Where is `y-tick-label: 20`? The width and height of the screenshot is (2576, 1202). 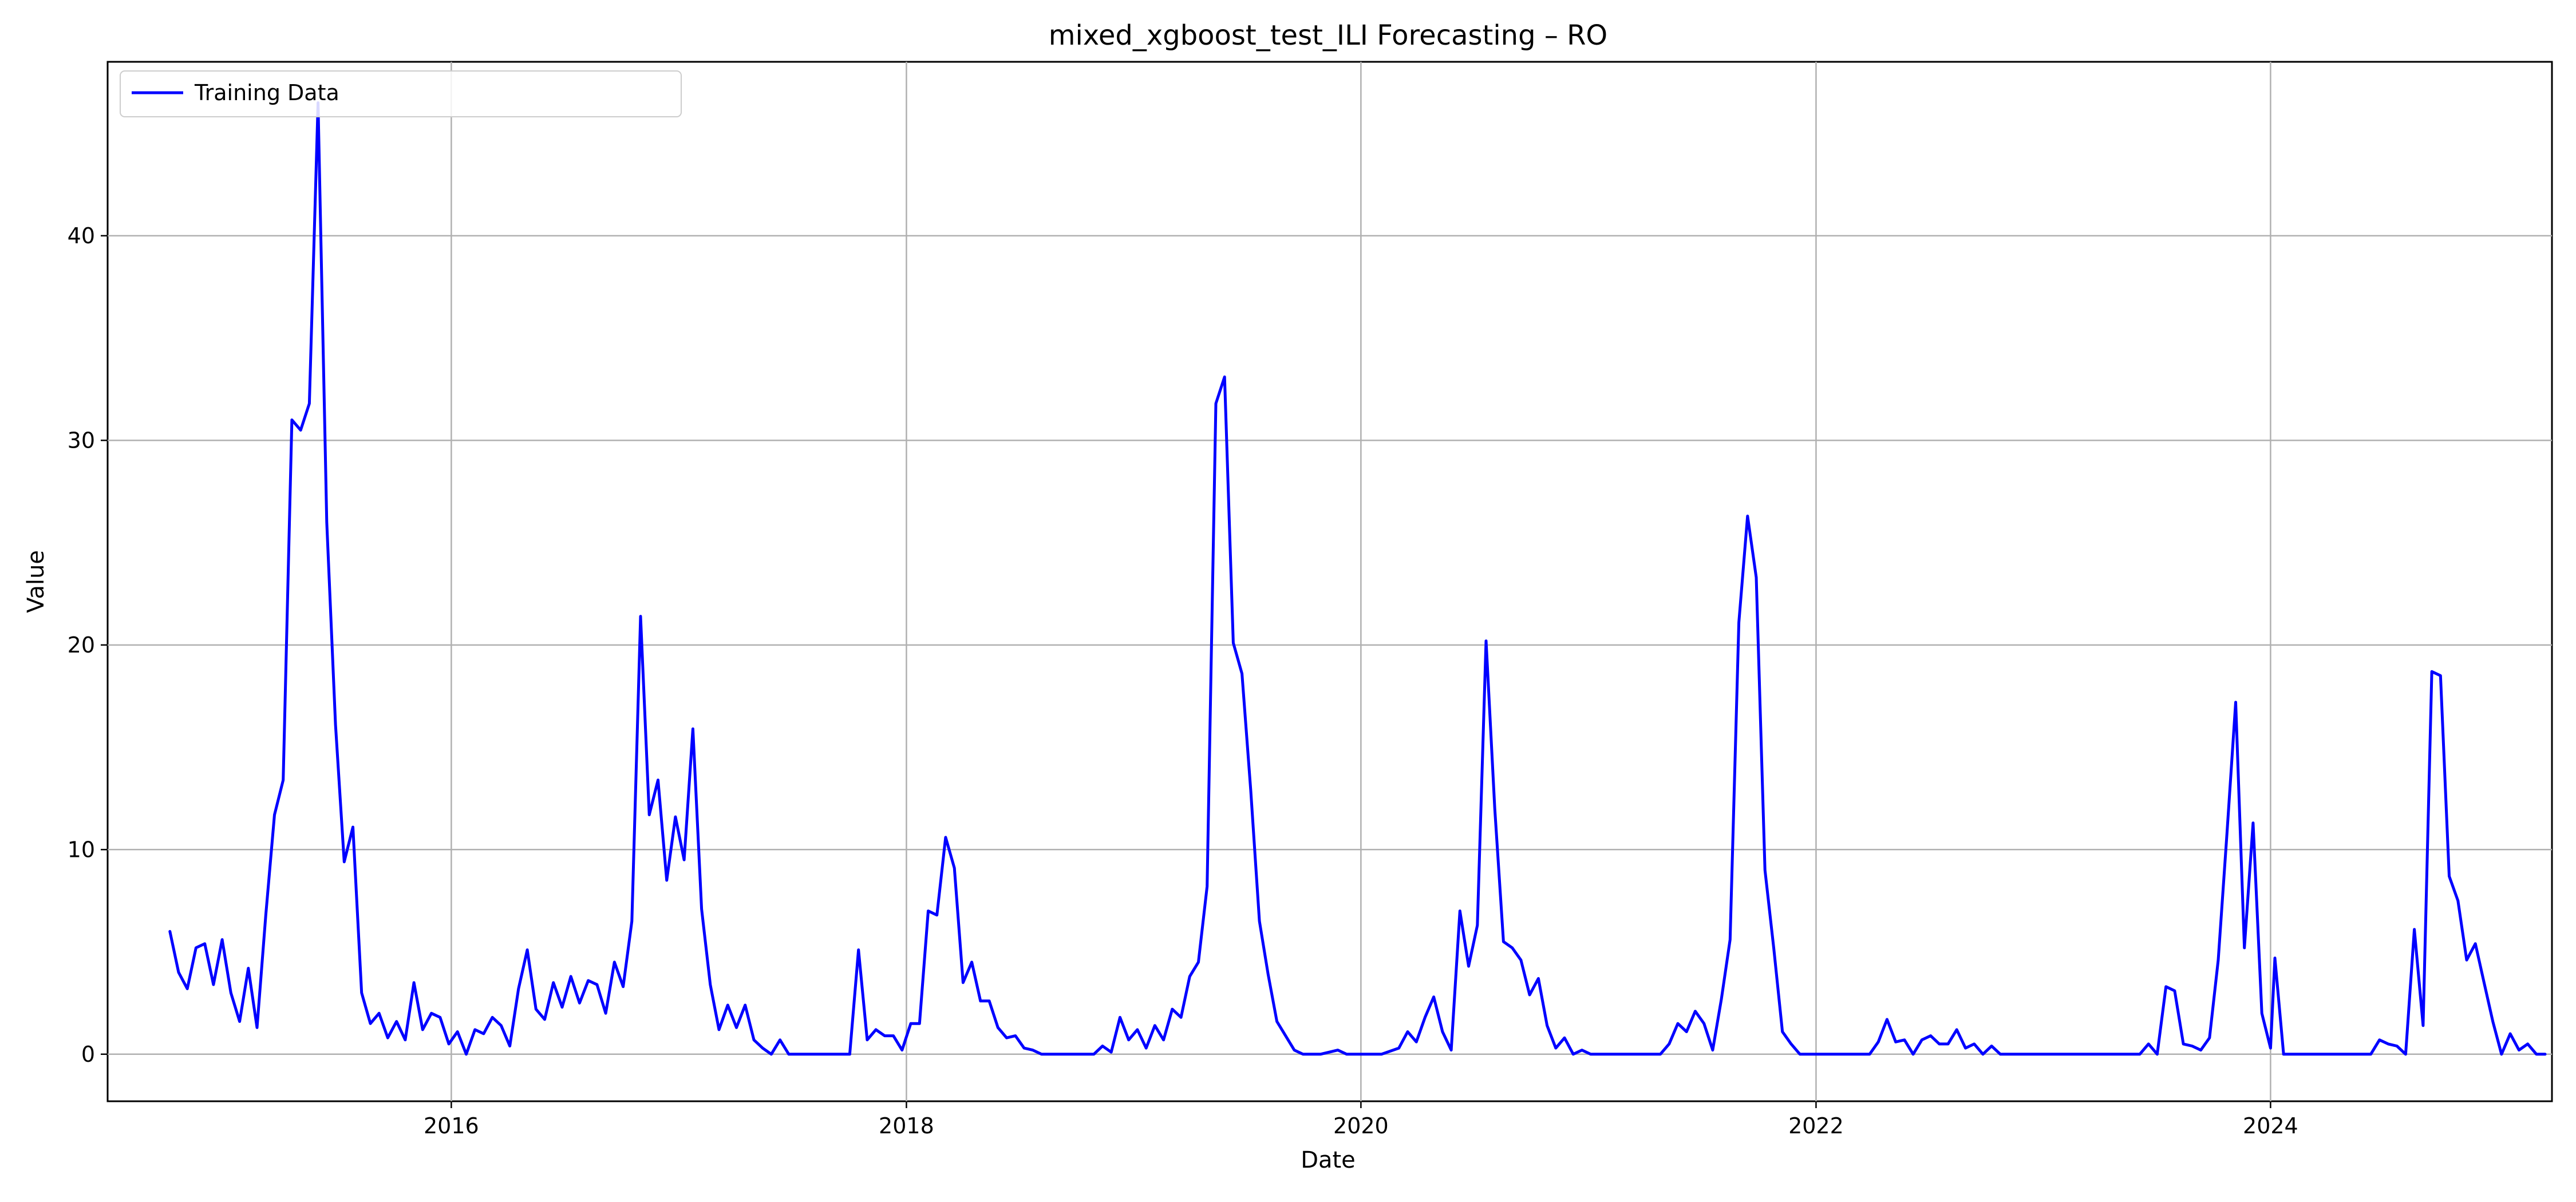
y-tick-label: 20 is located at coordinates (81, 645).